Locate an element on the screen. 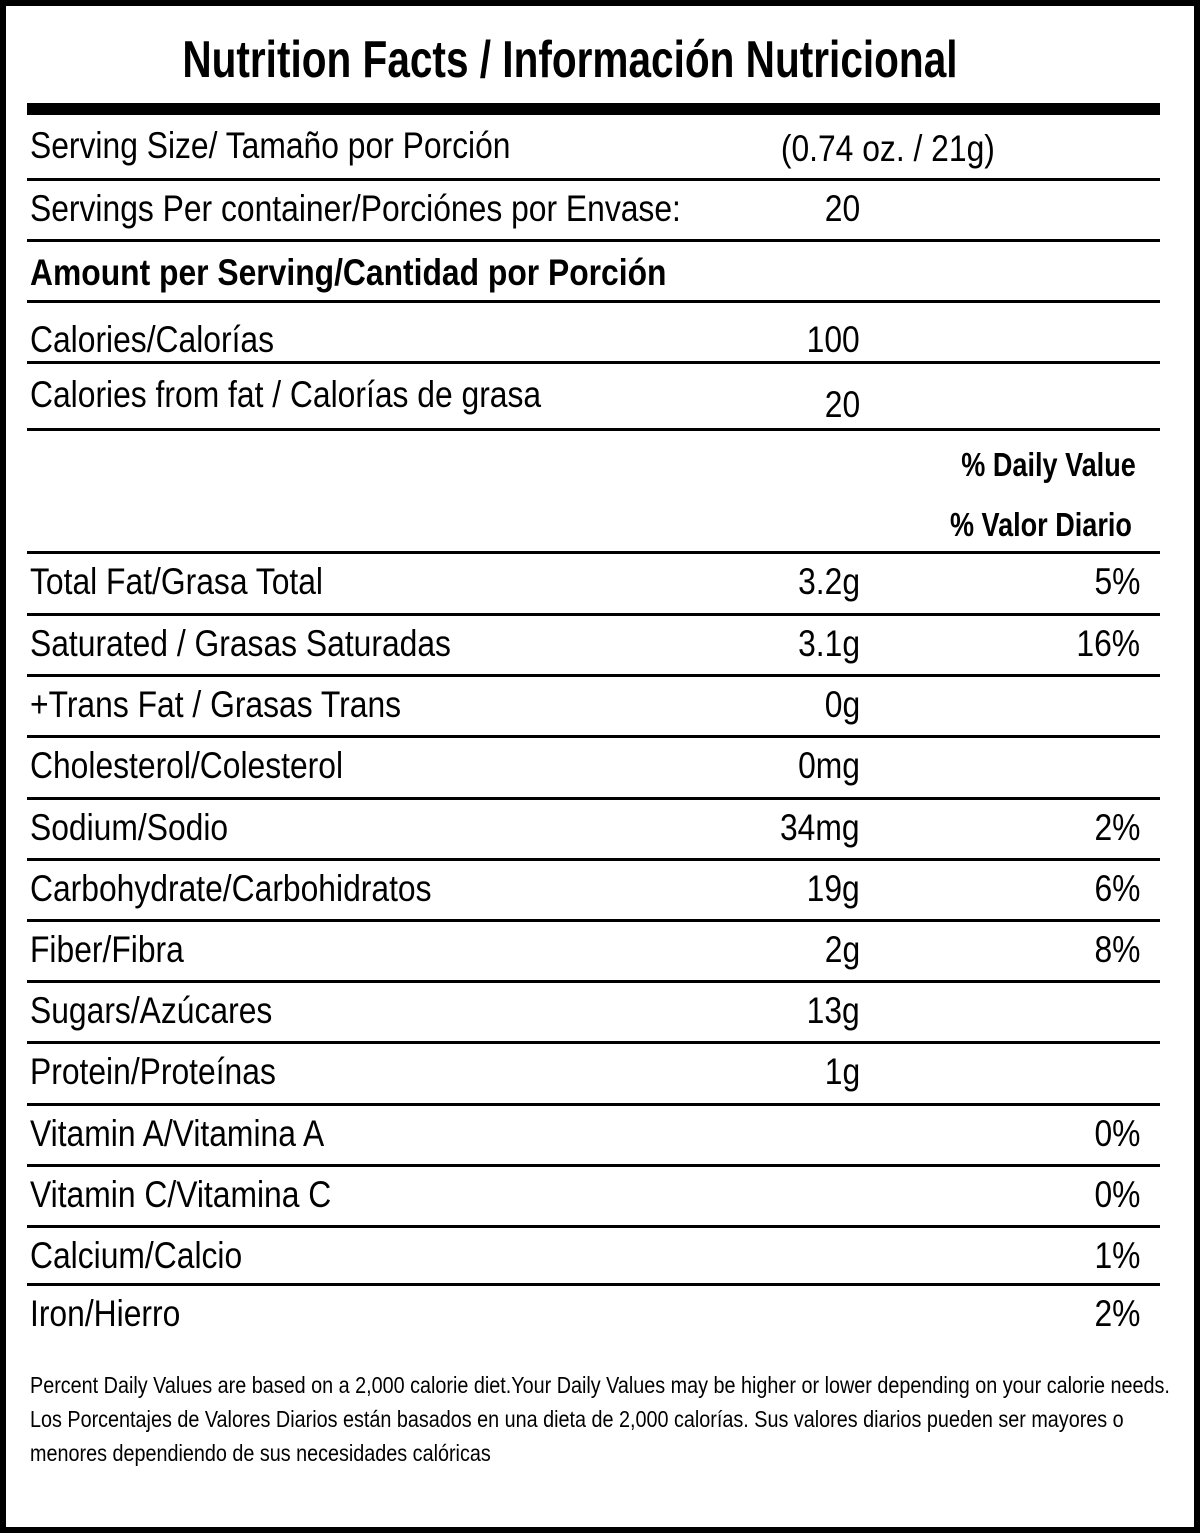  amount-header-row: Amount per Serving/Cantidad por Porción is located at coordinates (593, 271).